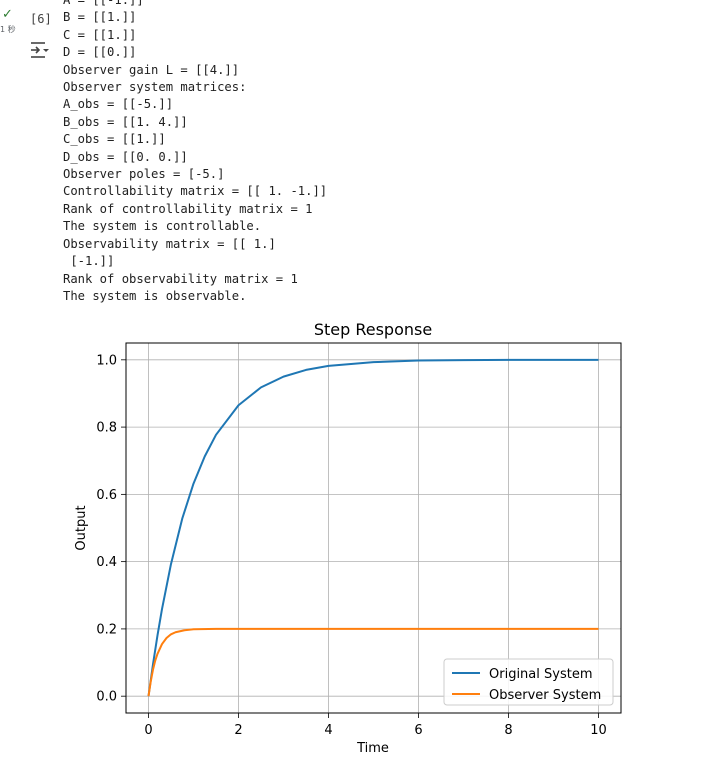 This screenshot has height=762, width=704. I want to click on x-tick-label: 2, so click(238, 730).